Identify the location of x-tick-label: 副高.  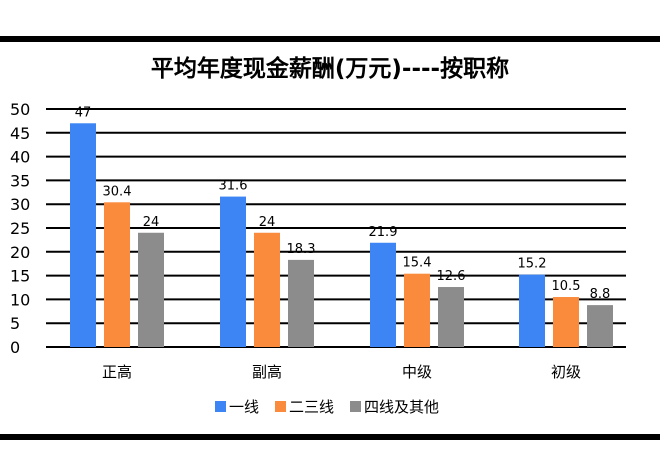
(267, 372).